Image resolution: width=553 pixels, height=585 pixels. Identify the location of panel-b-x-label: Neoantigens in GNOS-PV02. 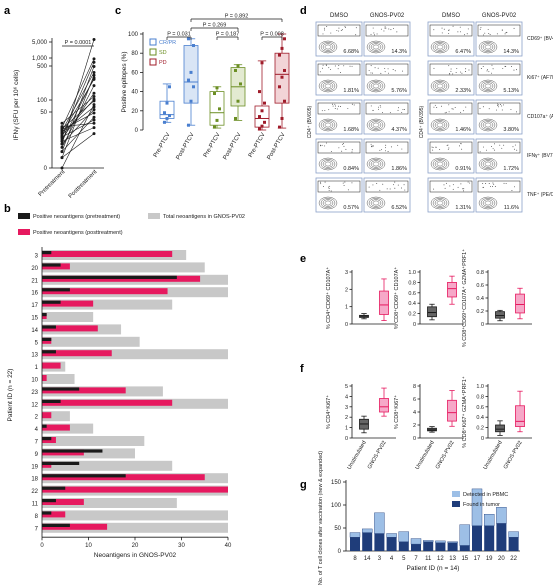
(135, 555).